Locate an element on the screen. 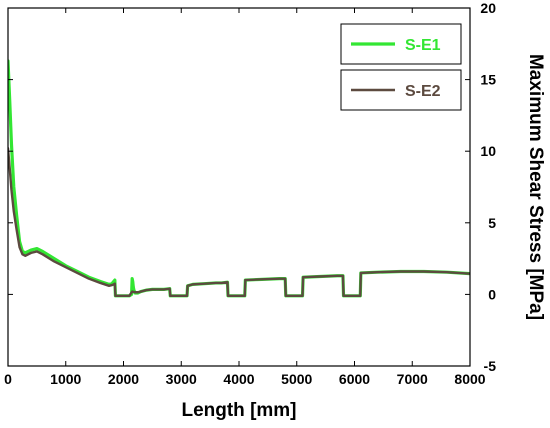 This screenshot has width=550, height=428. y-tick-label: 10 is located at coordinates (488, 151).